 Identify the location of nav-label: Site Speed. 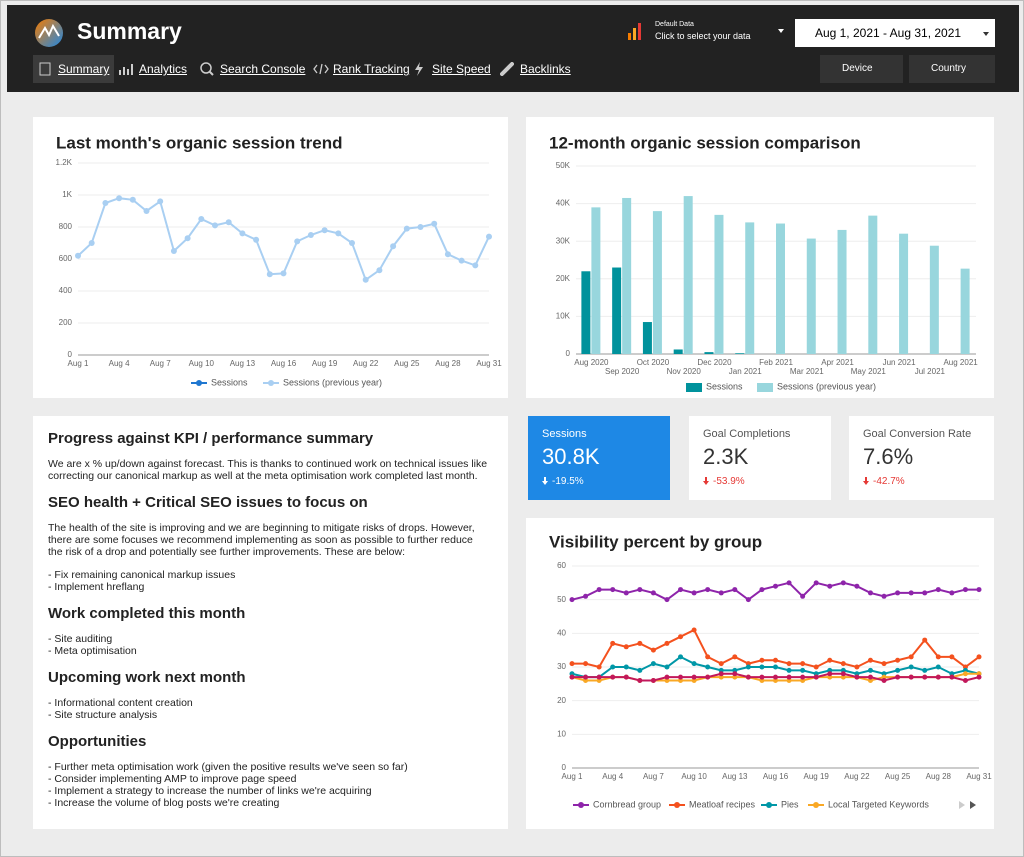
(461, 69).